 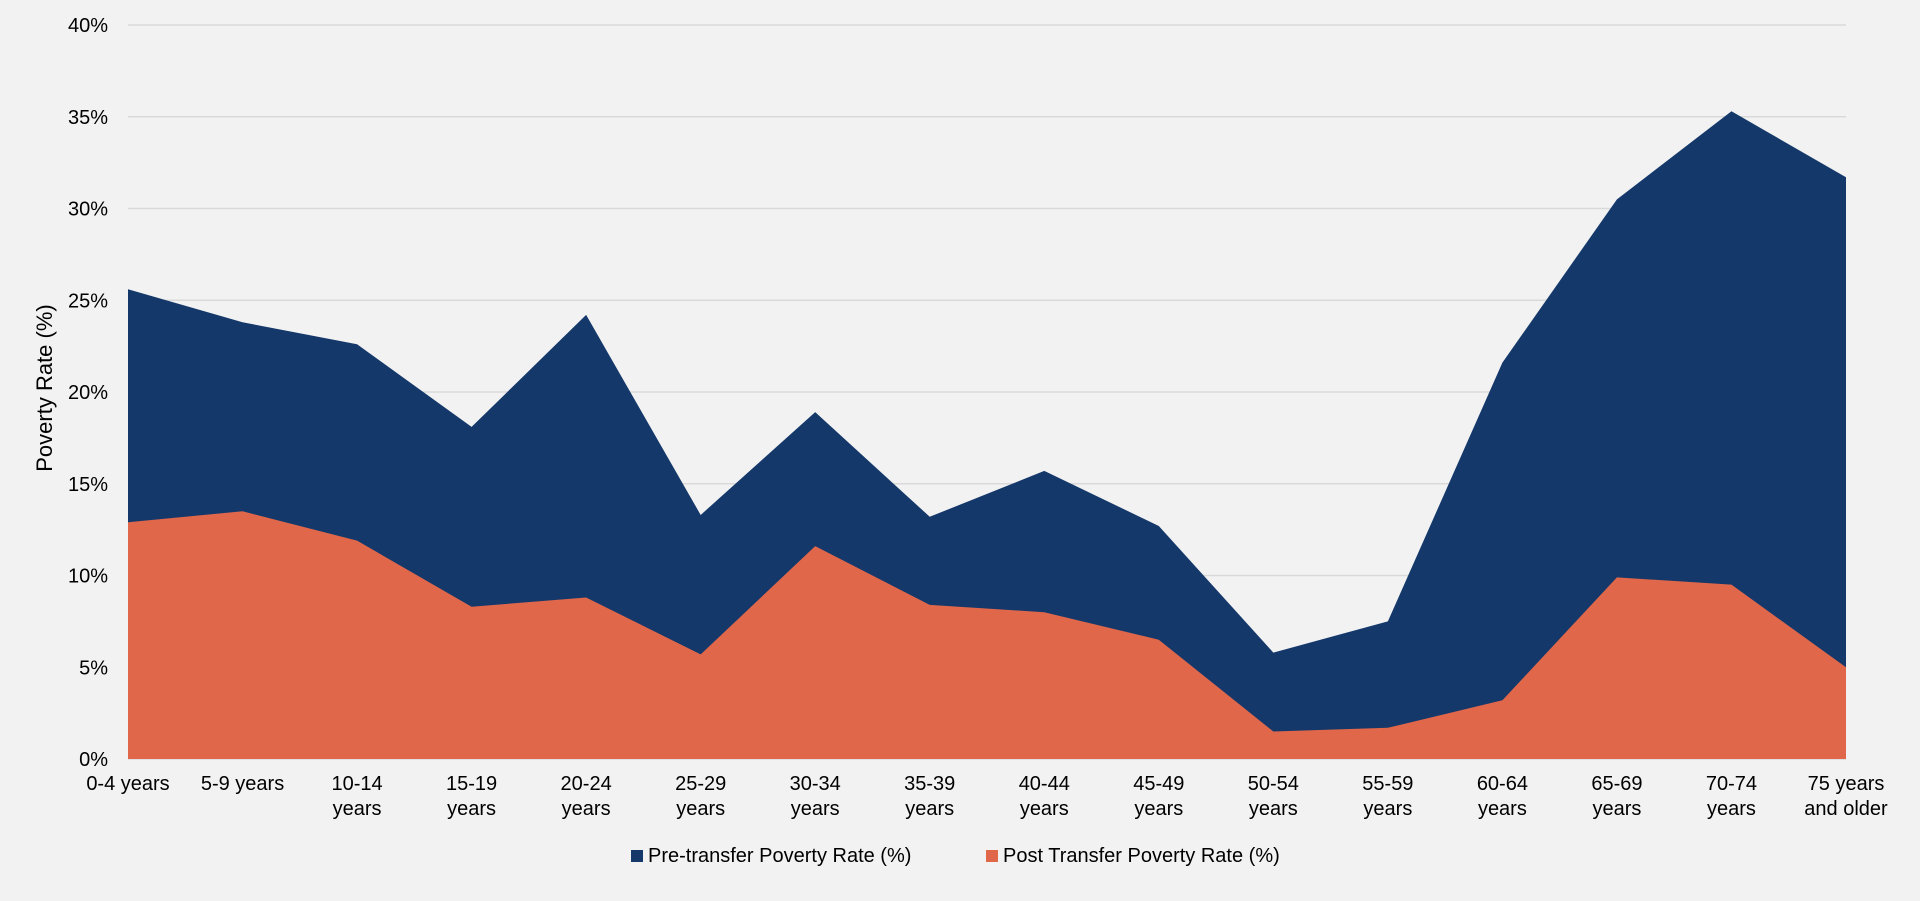 What do you see at coordinates (1731, 784) in the screenshot?
I see `x-tick-label-line: 70-74` at bounding box center [1731, 784].